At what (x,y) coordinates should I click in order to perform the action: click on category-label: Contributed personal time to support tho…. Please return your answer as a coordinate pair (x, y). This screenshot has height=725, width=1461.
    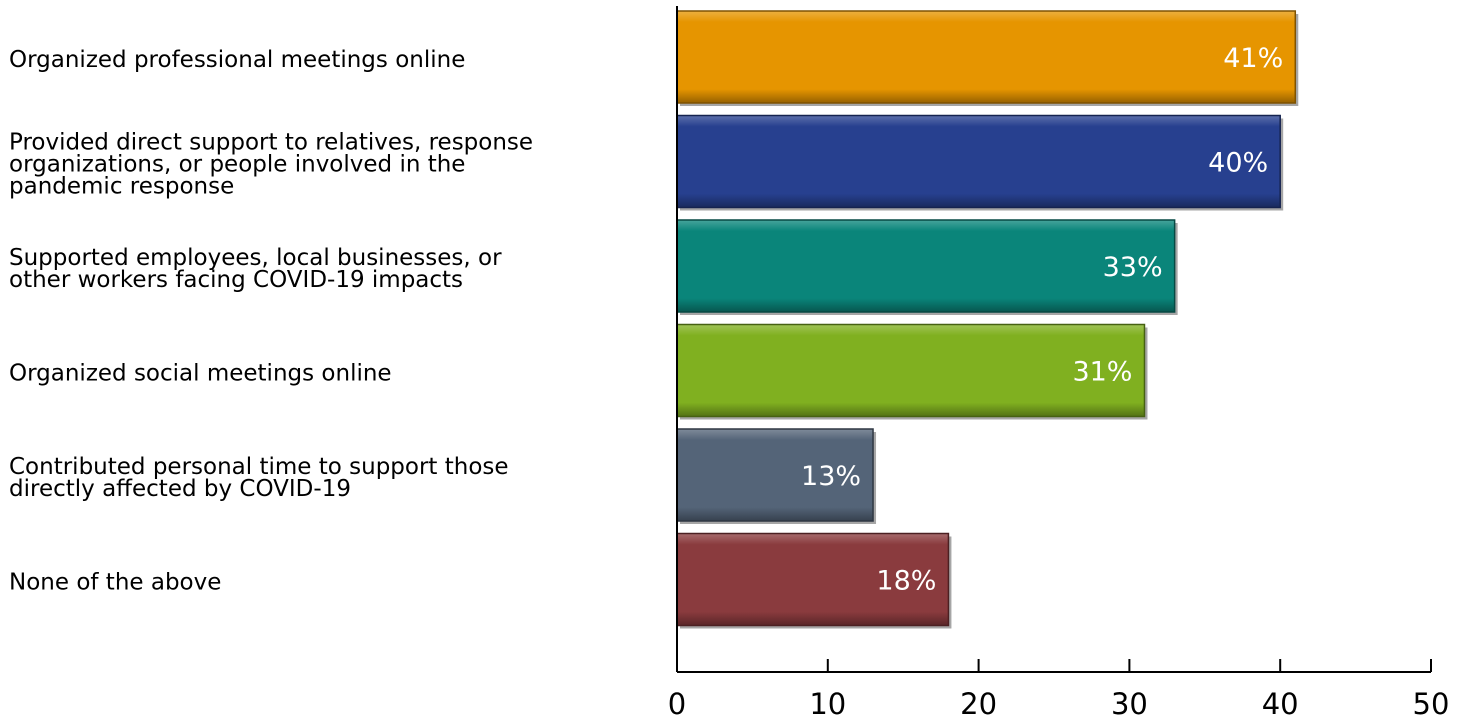
    Looking at the image, I should click on (259, 478).